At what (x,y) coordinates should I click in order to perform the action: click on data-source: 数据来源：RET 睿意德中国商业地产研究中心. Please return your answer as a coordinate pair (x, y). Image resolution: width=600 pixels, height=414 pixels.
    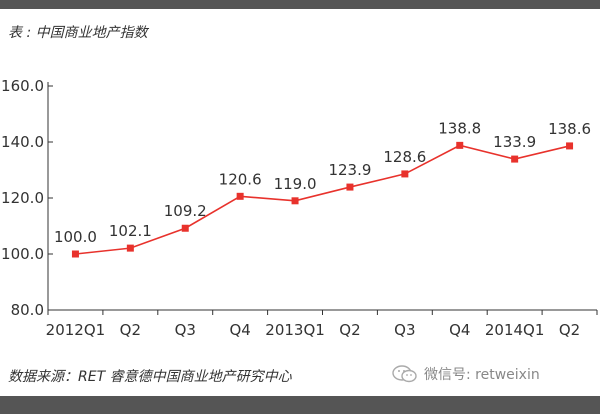
    Looking at the image, I should click on (150, 377).